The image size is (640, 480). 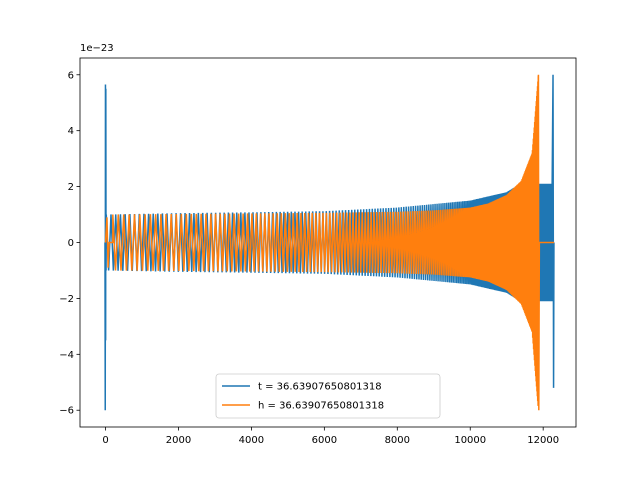 What do you see at coordinates (71, 187) in the screenshot?
I see `y-tick-label: 2` at bounding box center [71, 187].